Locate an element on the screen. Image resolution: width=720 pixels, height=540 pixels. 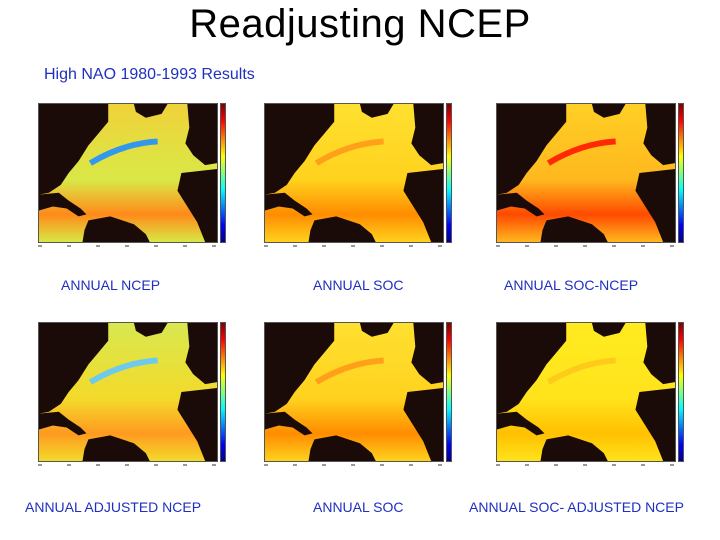
panel-caption: ANNUAL SOC- ADJUSTED NCEP is located at coordinates (576, 507).